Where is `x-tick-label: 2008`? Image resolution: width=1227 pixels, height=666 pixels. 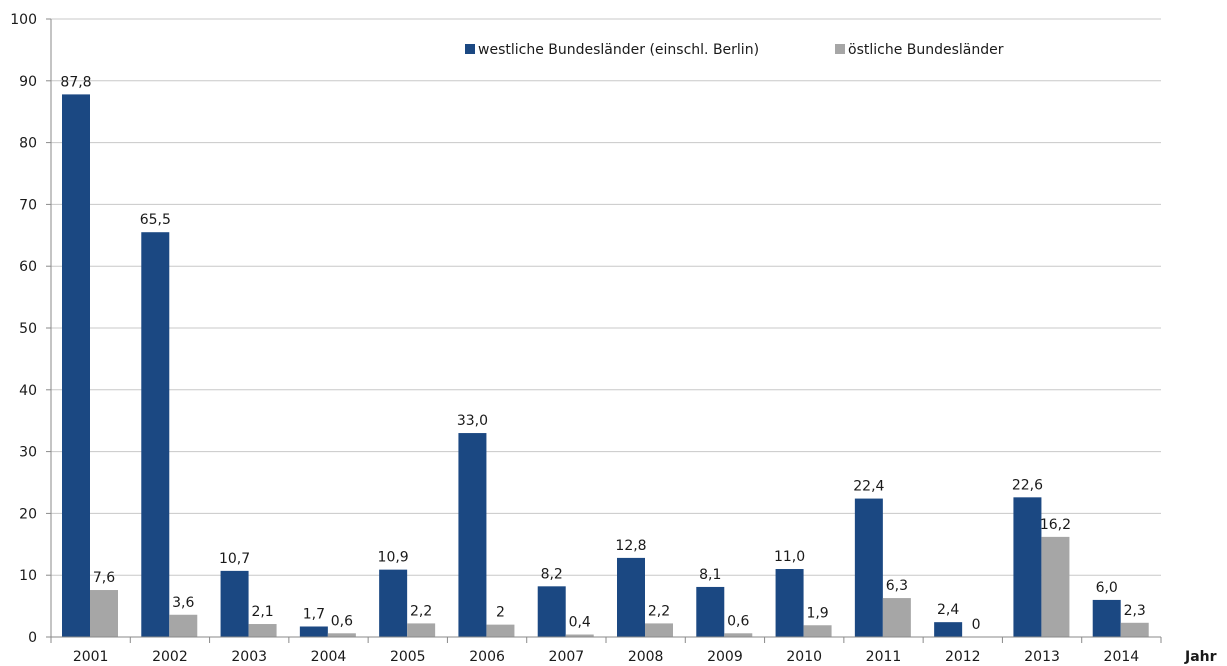
x-tick-label: 2008 is located at coordinates (646, 657).